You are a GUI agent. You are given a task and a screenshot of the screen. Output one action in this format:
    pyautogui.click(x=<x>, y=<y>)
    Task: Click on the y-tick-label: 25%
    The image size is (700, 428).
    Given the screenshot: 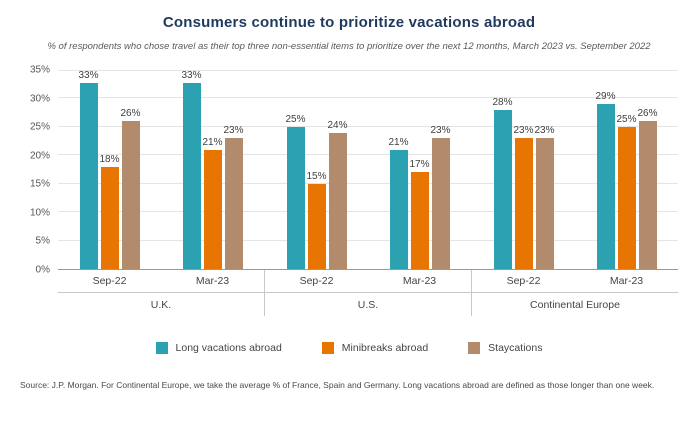 What is the action you would take?
    pyautogui.click(x=39, y=127)
    